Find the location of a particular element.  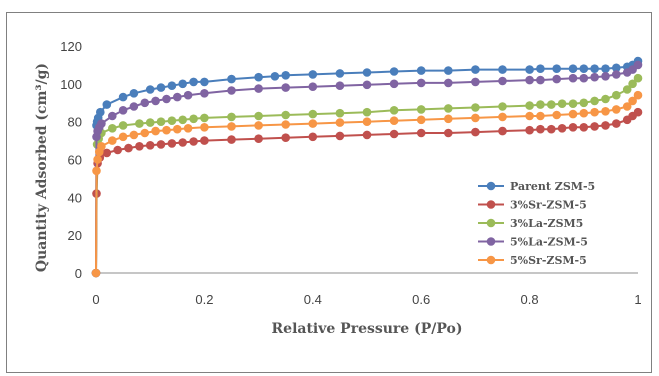

y-axis-title: Quantity Adsorbed (cm³/g) is located at coordinates (42, 167).